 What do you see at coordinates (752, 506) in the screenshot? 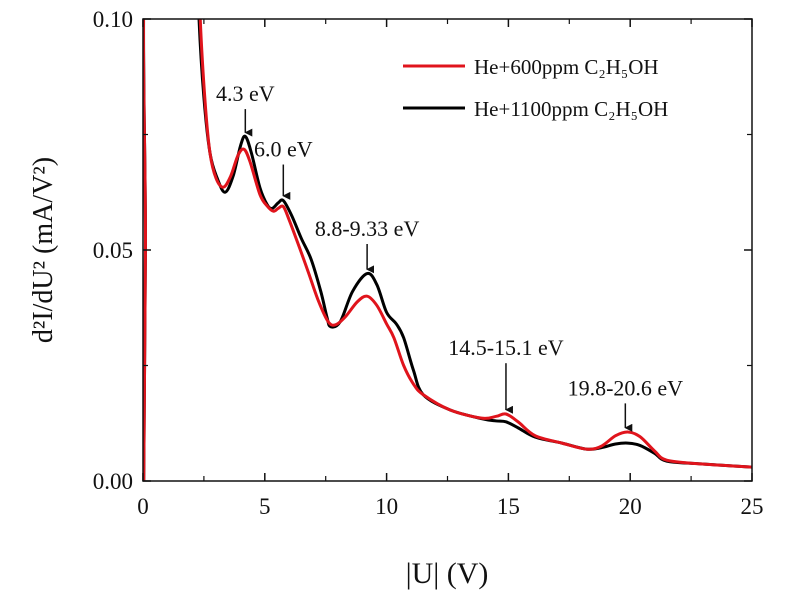
I see `x-tick-label: 25` at bounding box center [752, 506].